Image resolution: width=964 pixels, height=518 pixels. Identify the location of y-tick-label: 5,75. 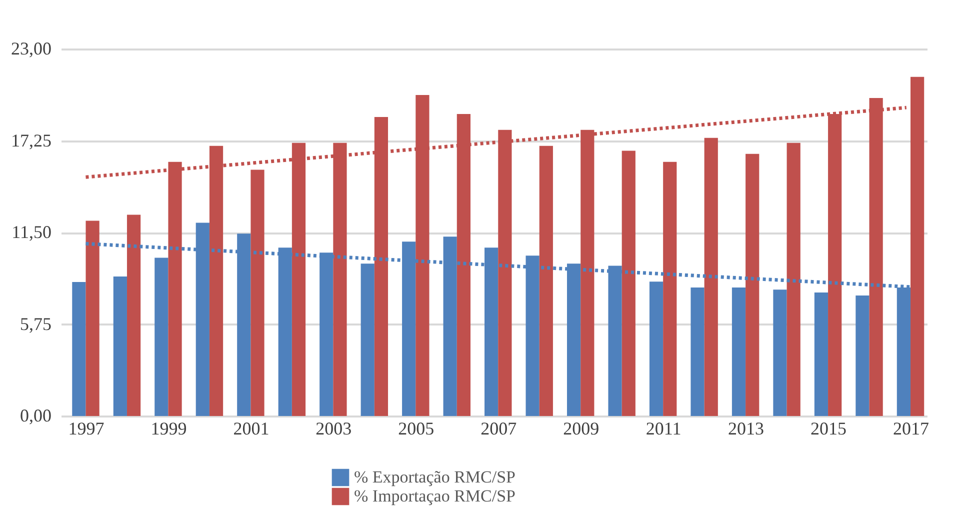
(36, 324).